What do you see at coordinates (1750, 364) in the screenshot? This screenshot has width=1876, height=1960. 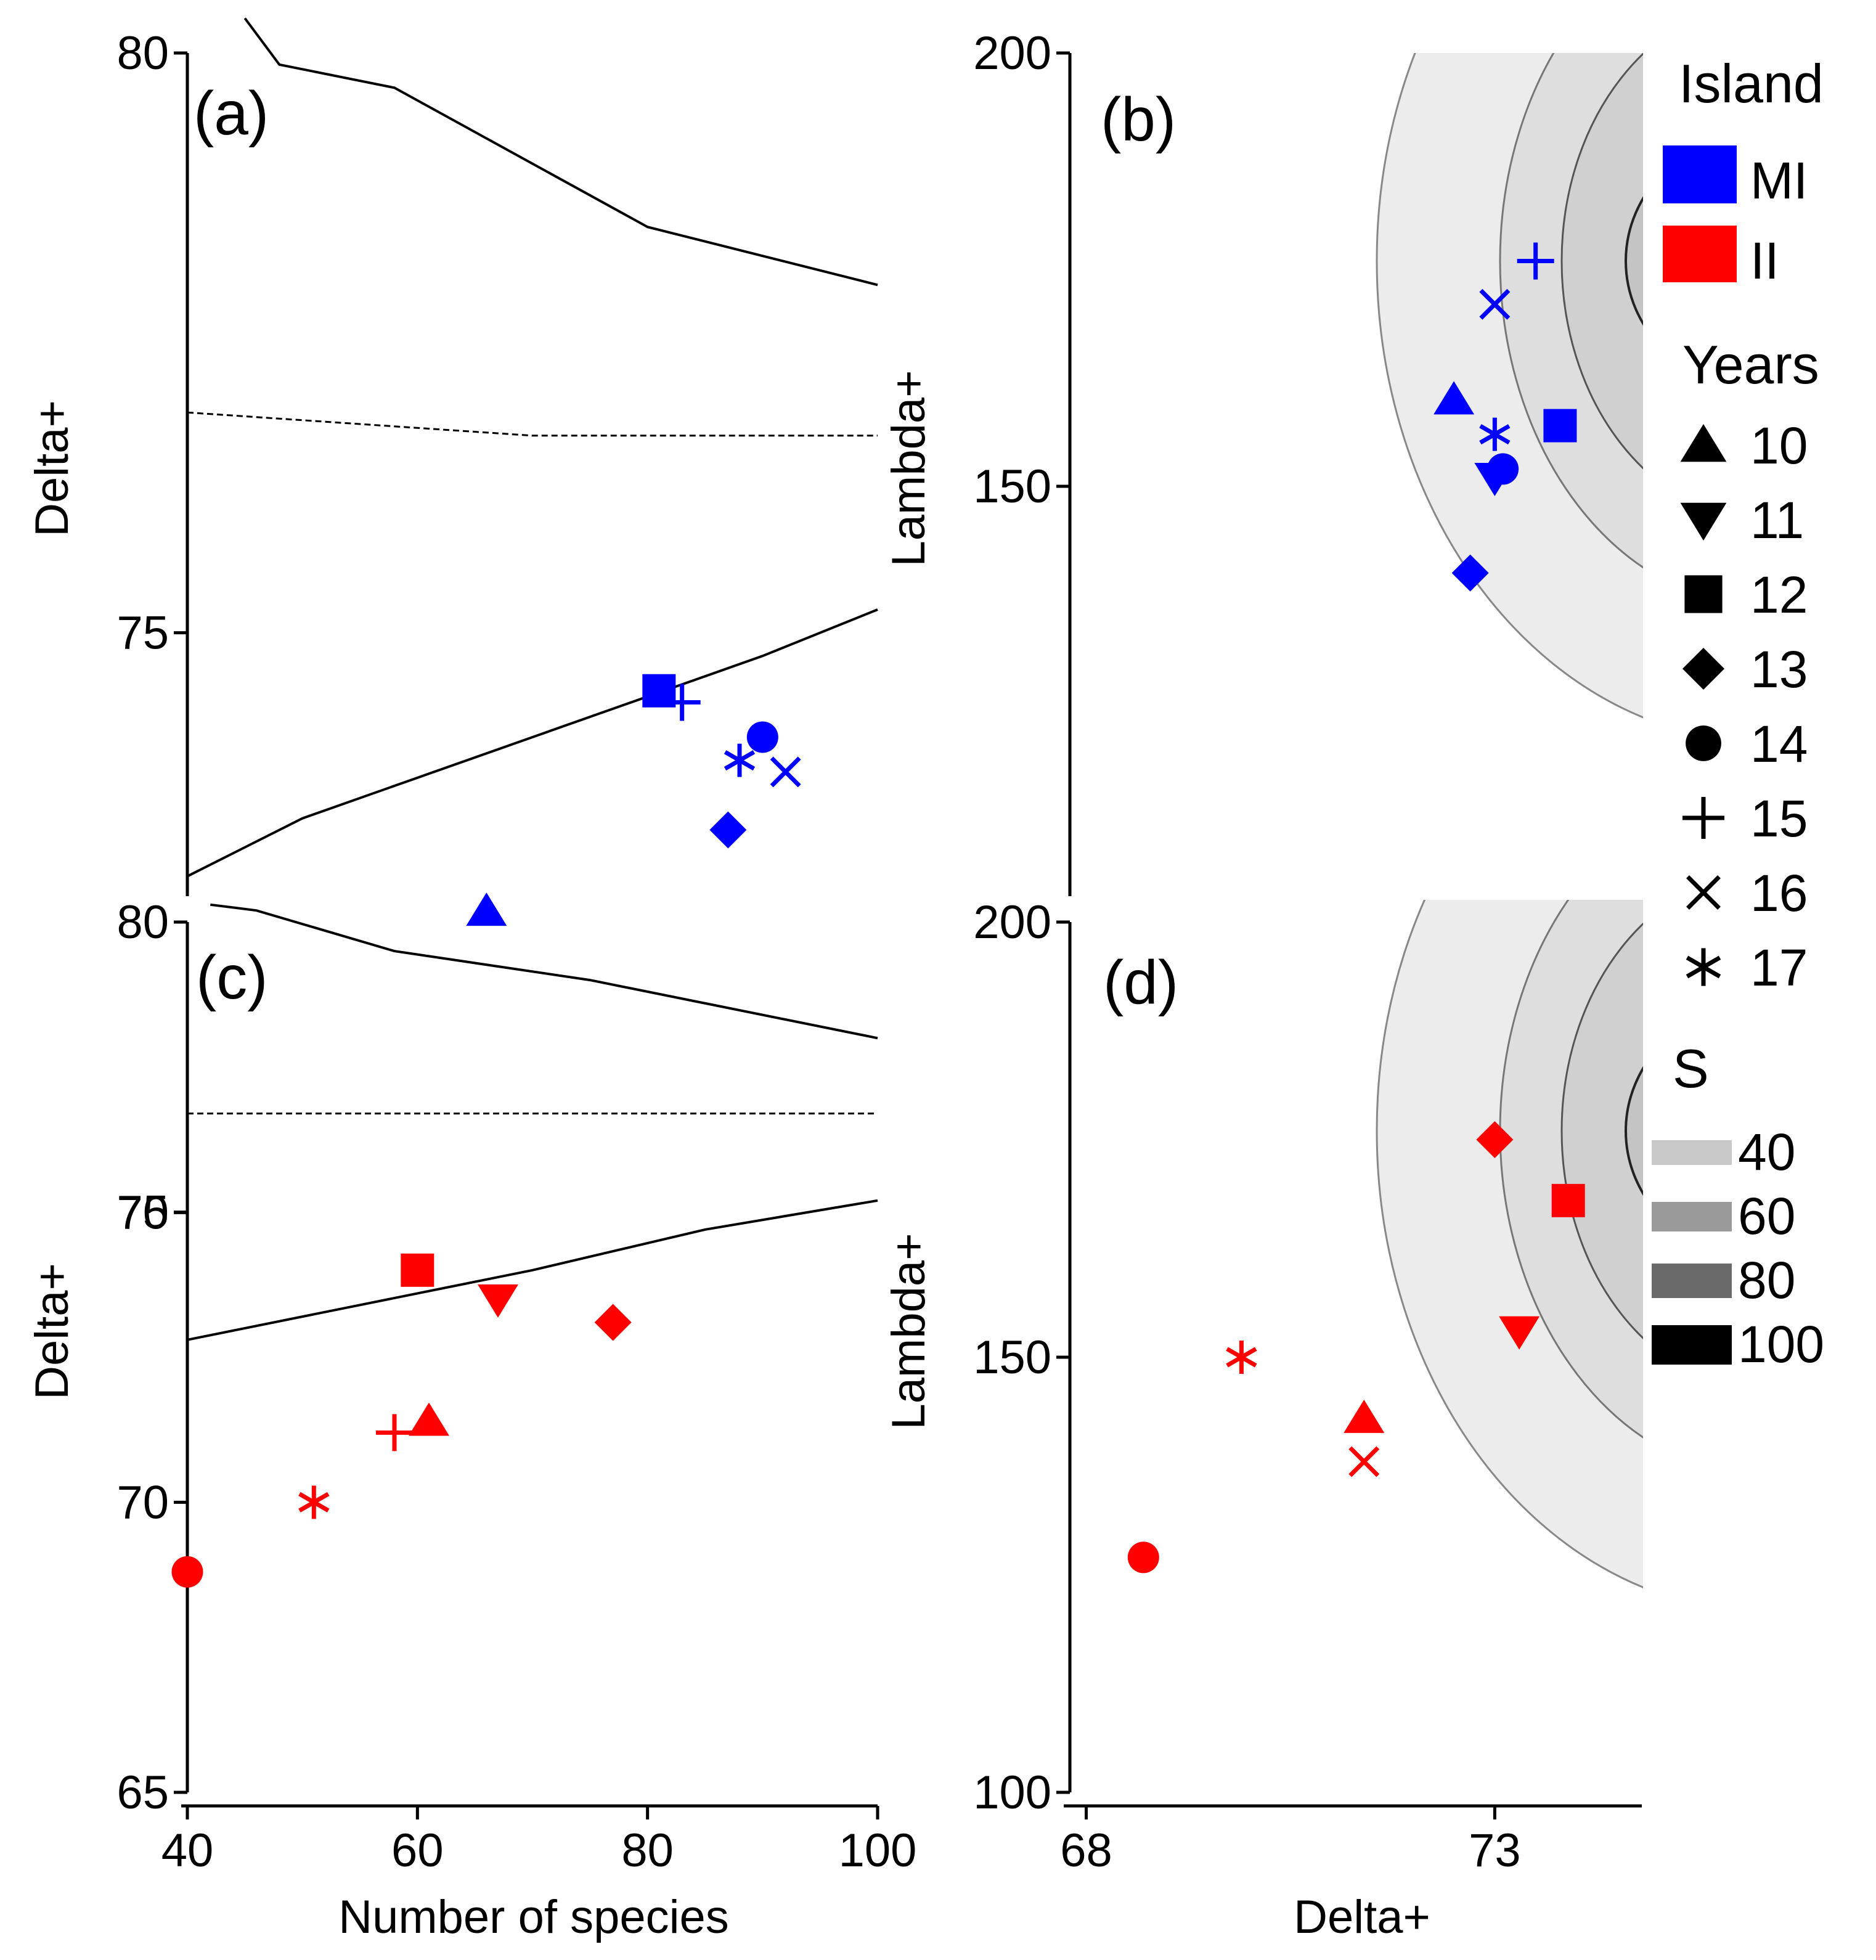 I see `legend-years-title: Years` at bounding box center [1750, 364].